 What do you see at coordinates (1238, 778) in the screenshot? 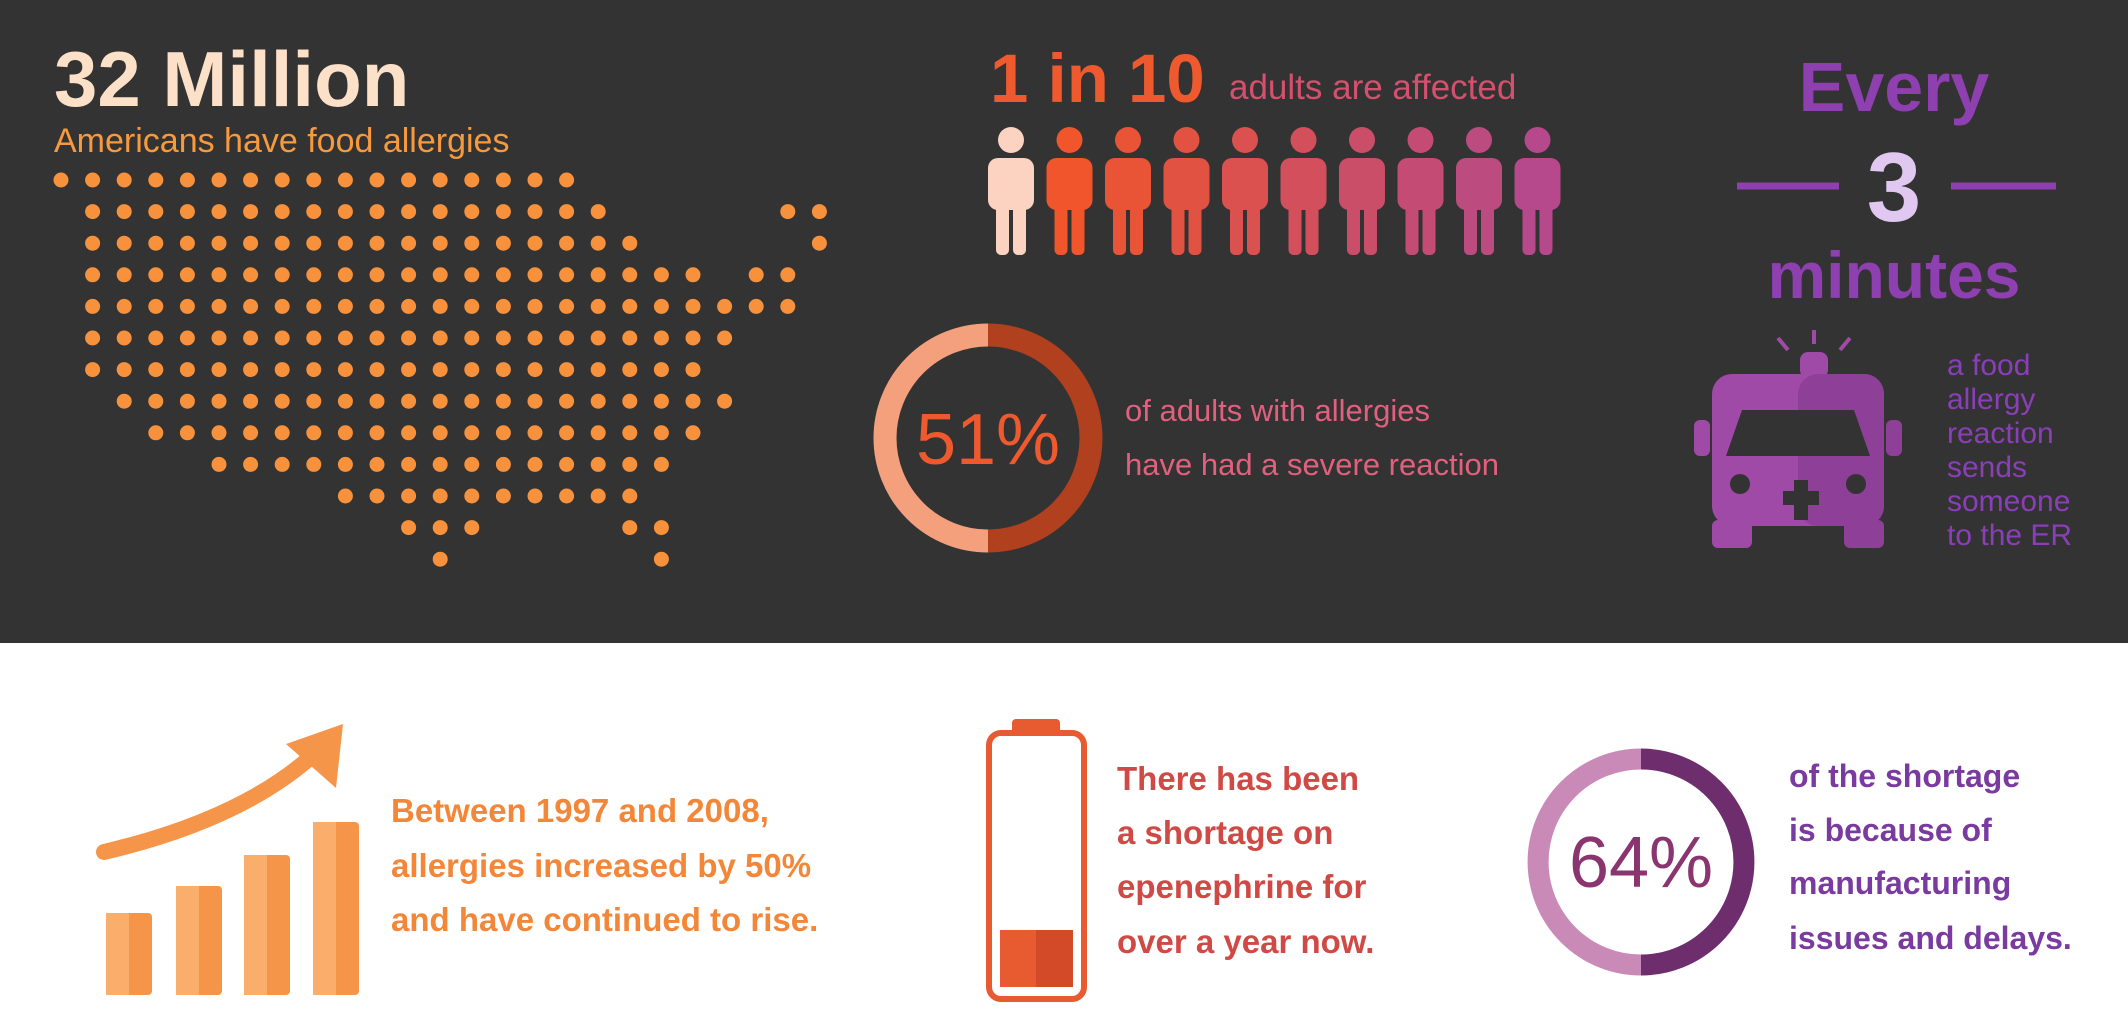
I see `caption-line: There has been` at bounding box center [1238, 778].